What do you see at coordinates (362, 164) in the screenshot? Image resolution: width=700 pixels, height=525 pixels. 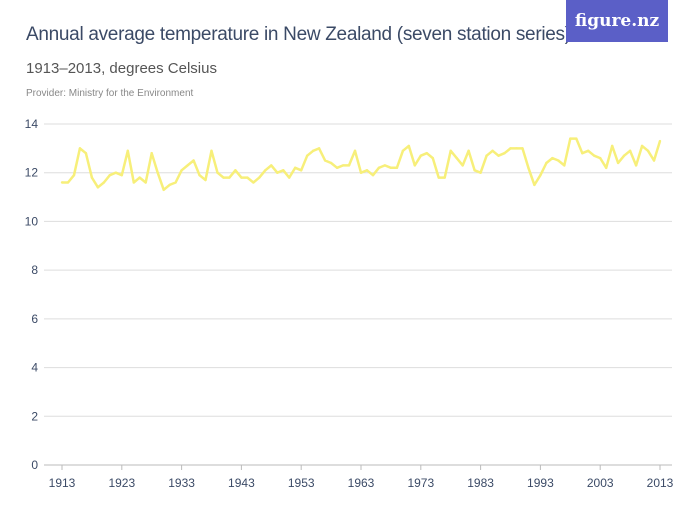 I see `temperature-series-line` at bounding box center [362, 164].